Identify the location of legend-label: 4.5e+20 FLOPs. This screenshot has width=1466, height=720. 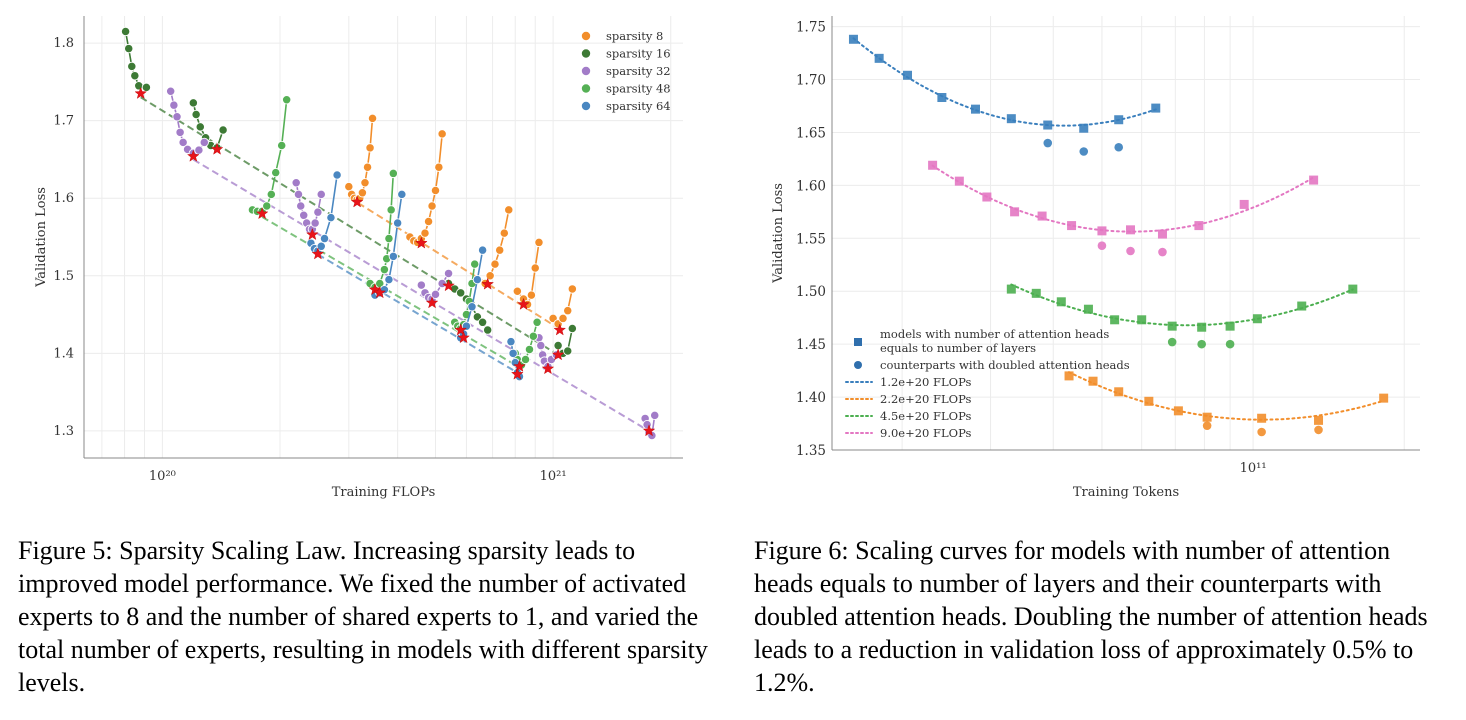
(925, 416).